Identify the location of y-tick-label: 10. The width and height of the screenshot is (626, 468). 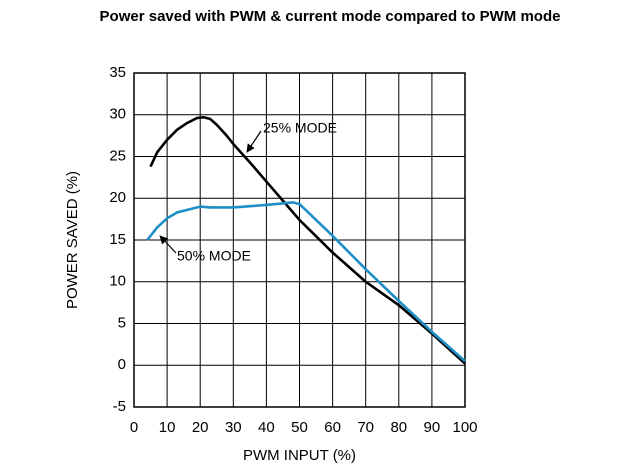
(117, 281).